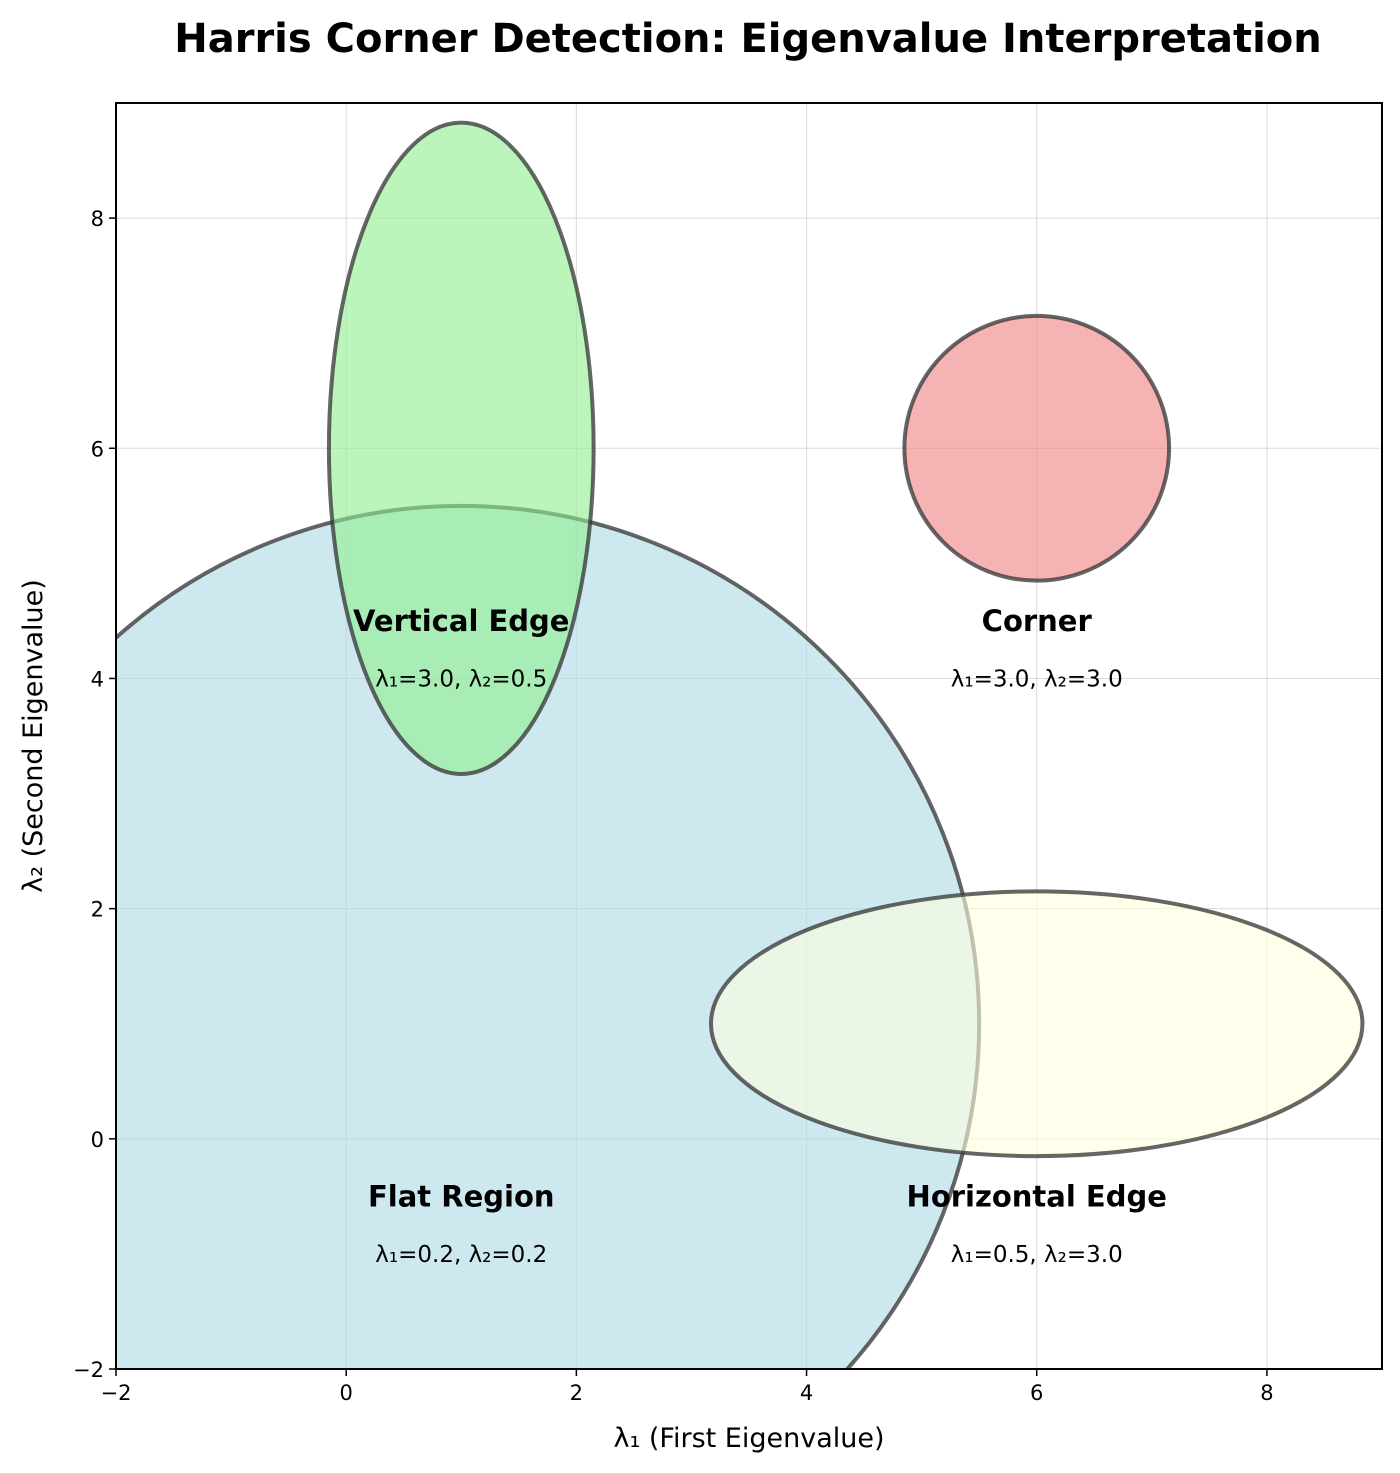  What do you see at coordinates (806, 1393) in the screenshot?
I see `x-tick-label: 4` at bounding box center [806, 1393].